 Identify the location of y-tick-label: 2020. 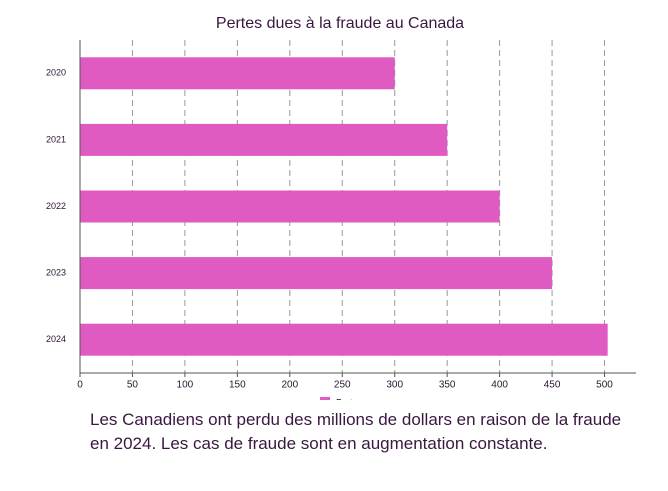
(56, 73).